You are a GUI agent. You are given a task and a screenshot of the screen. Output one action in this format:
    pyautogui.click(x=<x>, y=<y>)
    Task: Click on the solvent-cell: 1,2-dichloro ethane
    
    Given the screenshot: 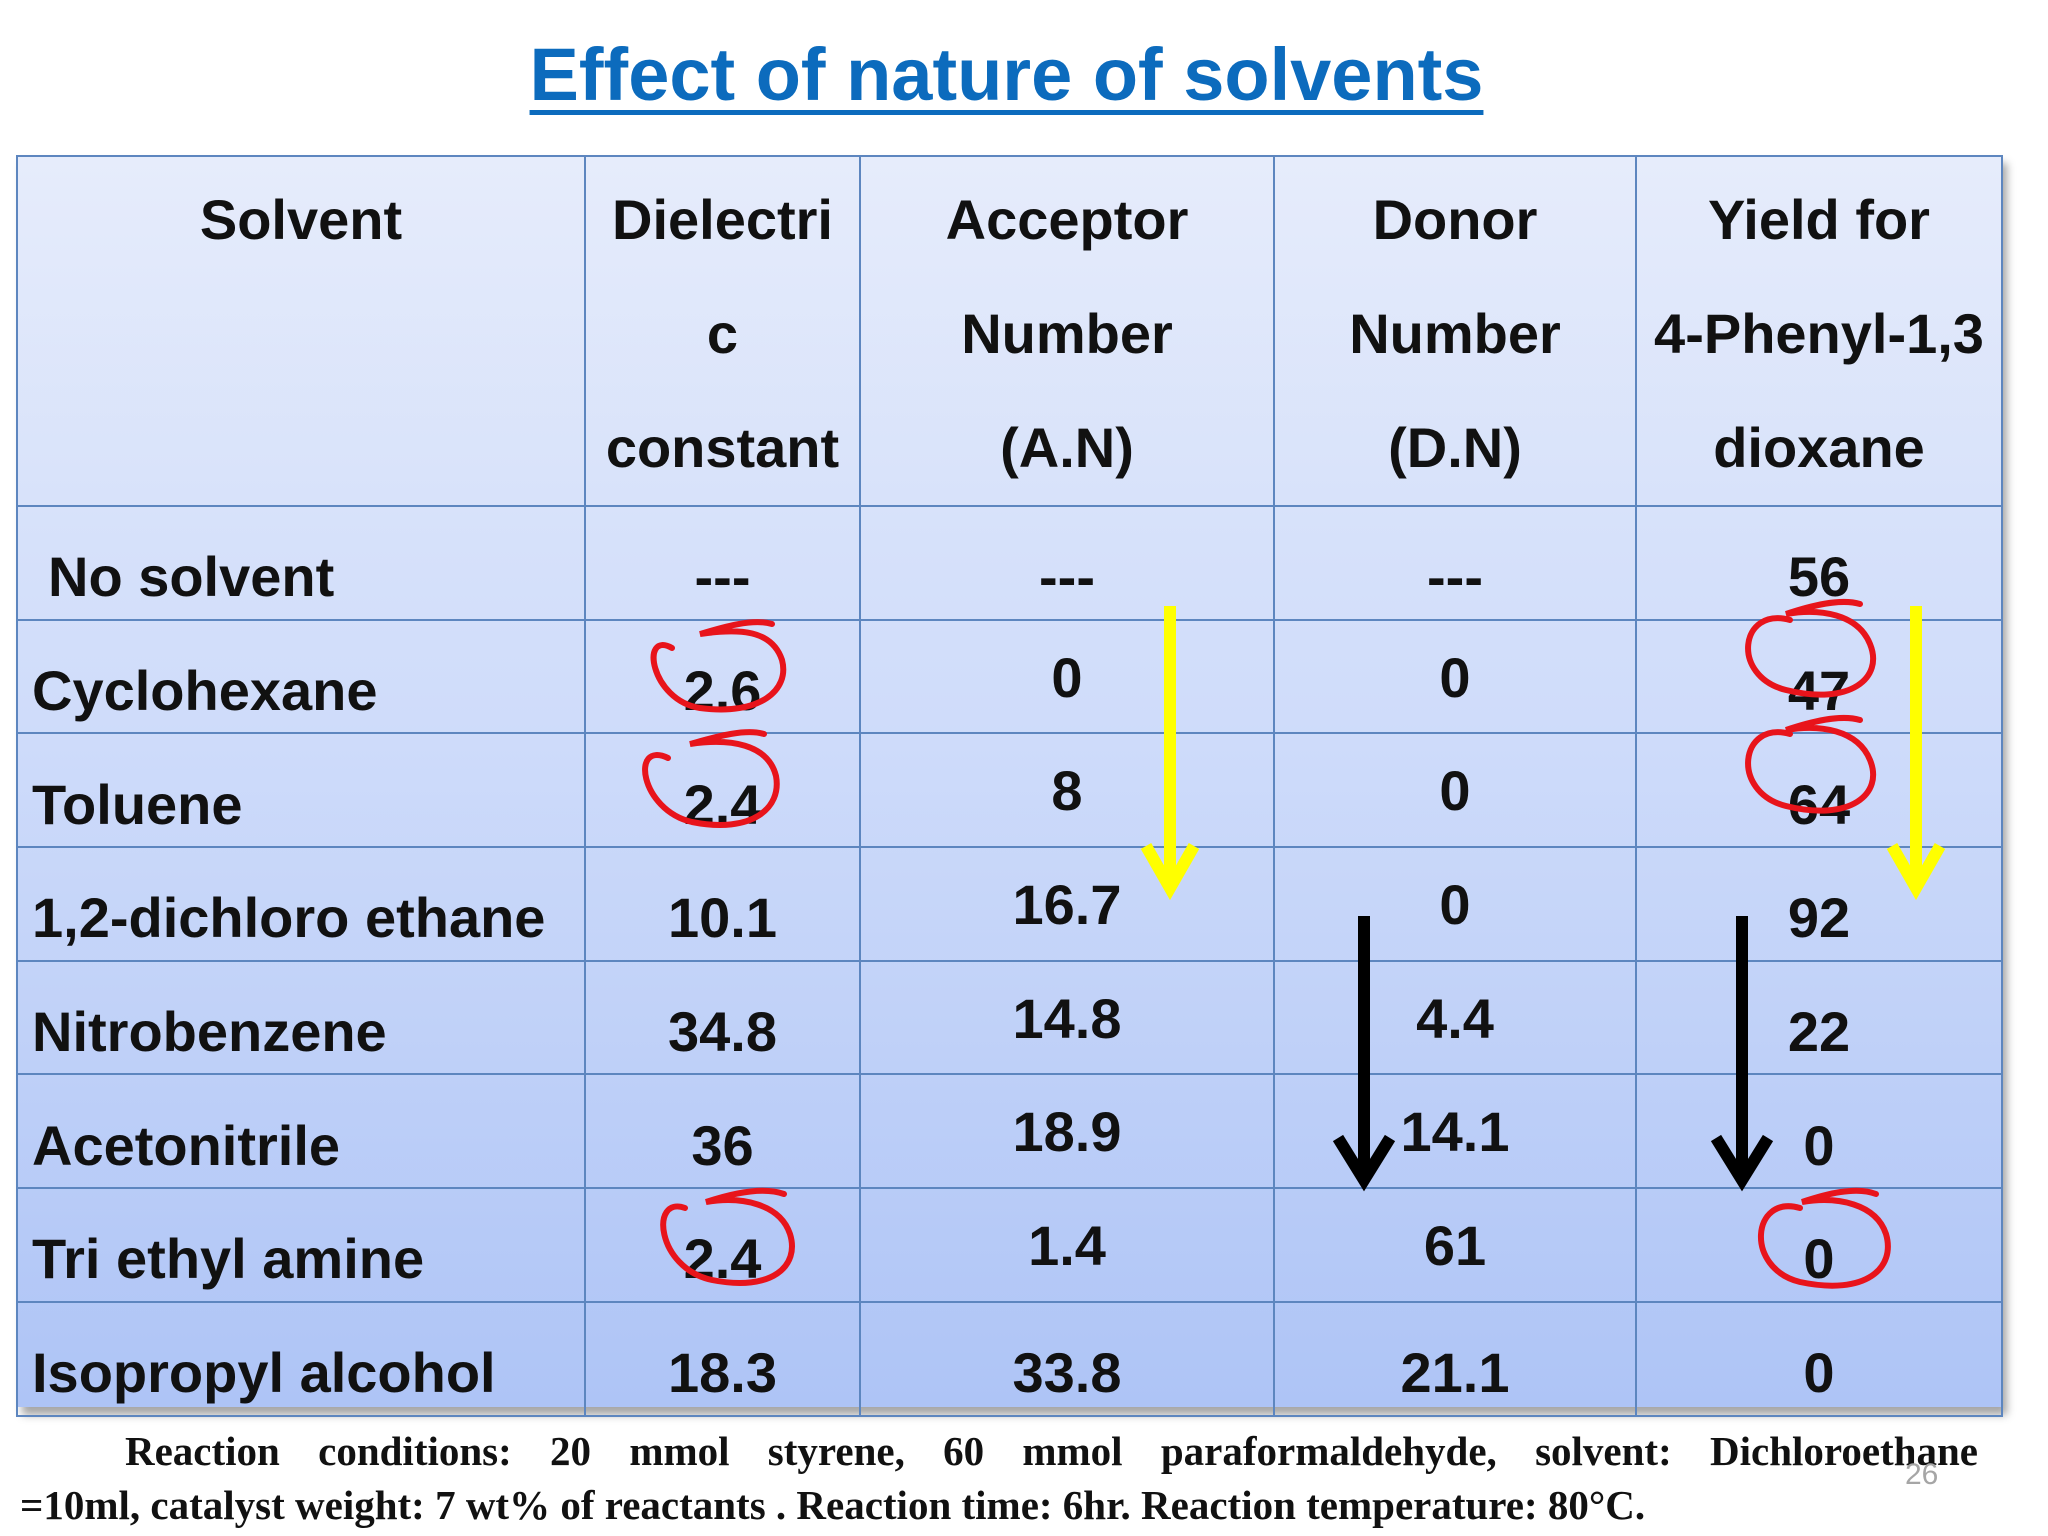 What is the action you would take?
    pyautogui.click(x=301, y=904)
    